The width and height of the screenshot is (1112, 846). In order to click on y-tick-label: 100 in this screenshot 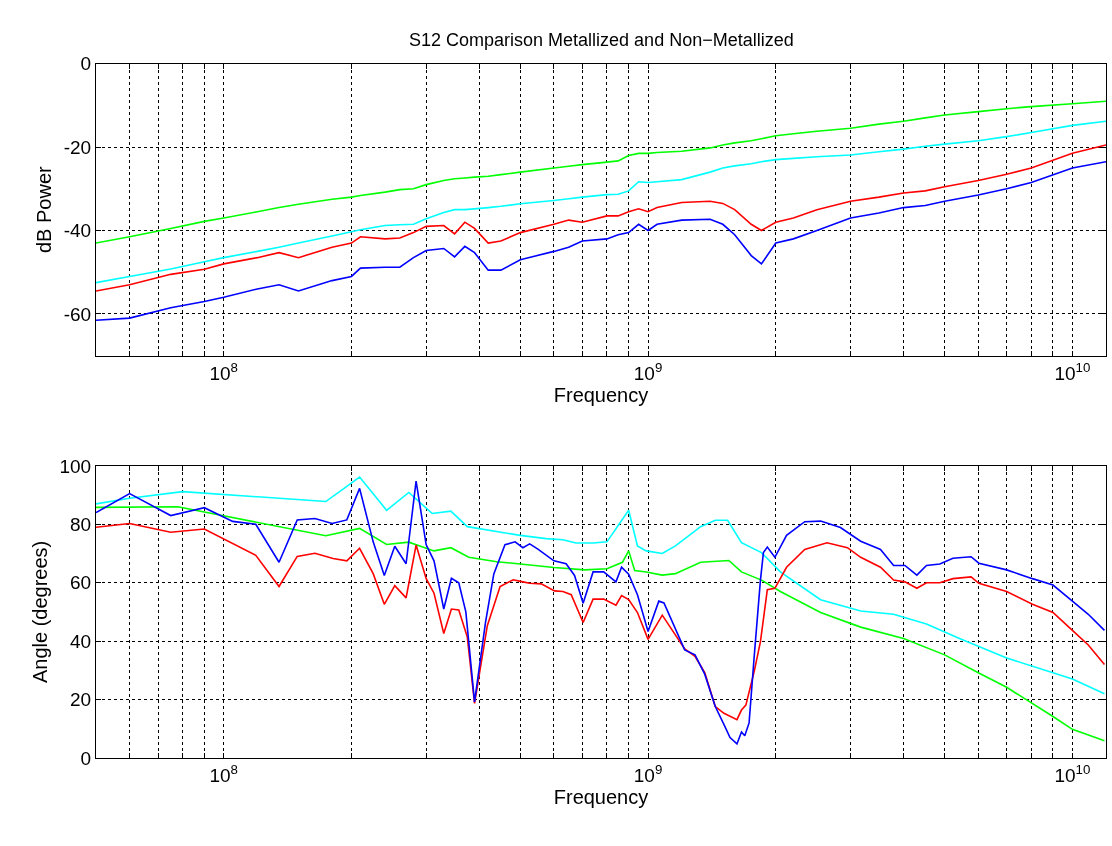, I will do `click(75, 466)`.